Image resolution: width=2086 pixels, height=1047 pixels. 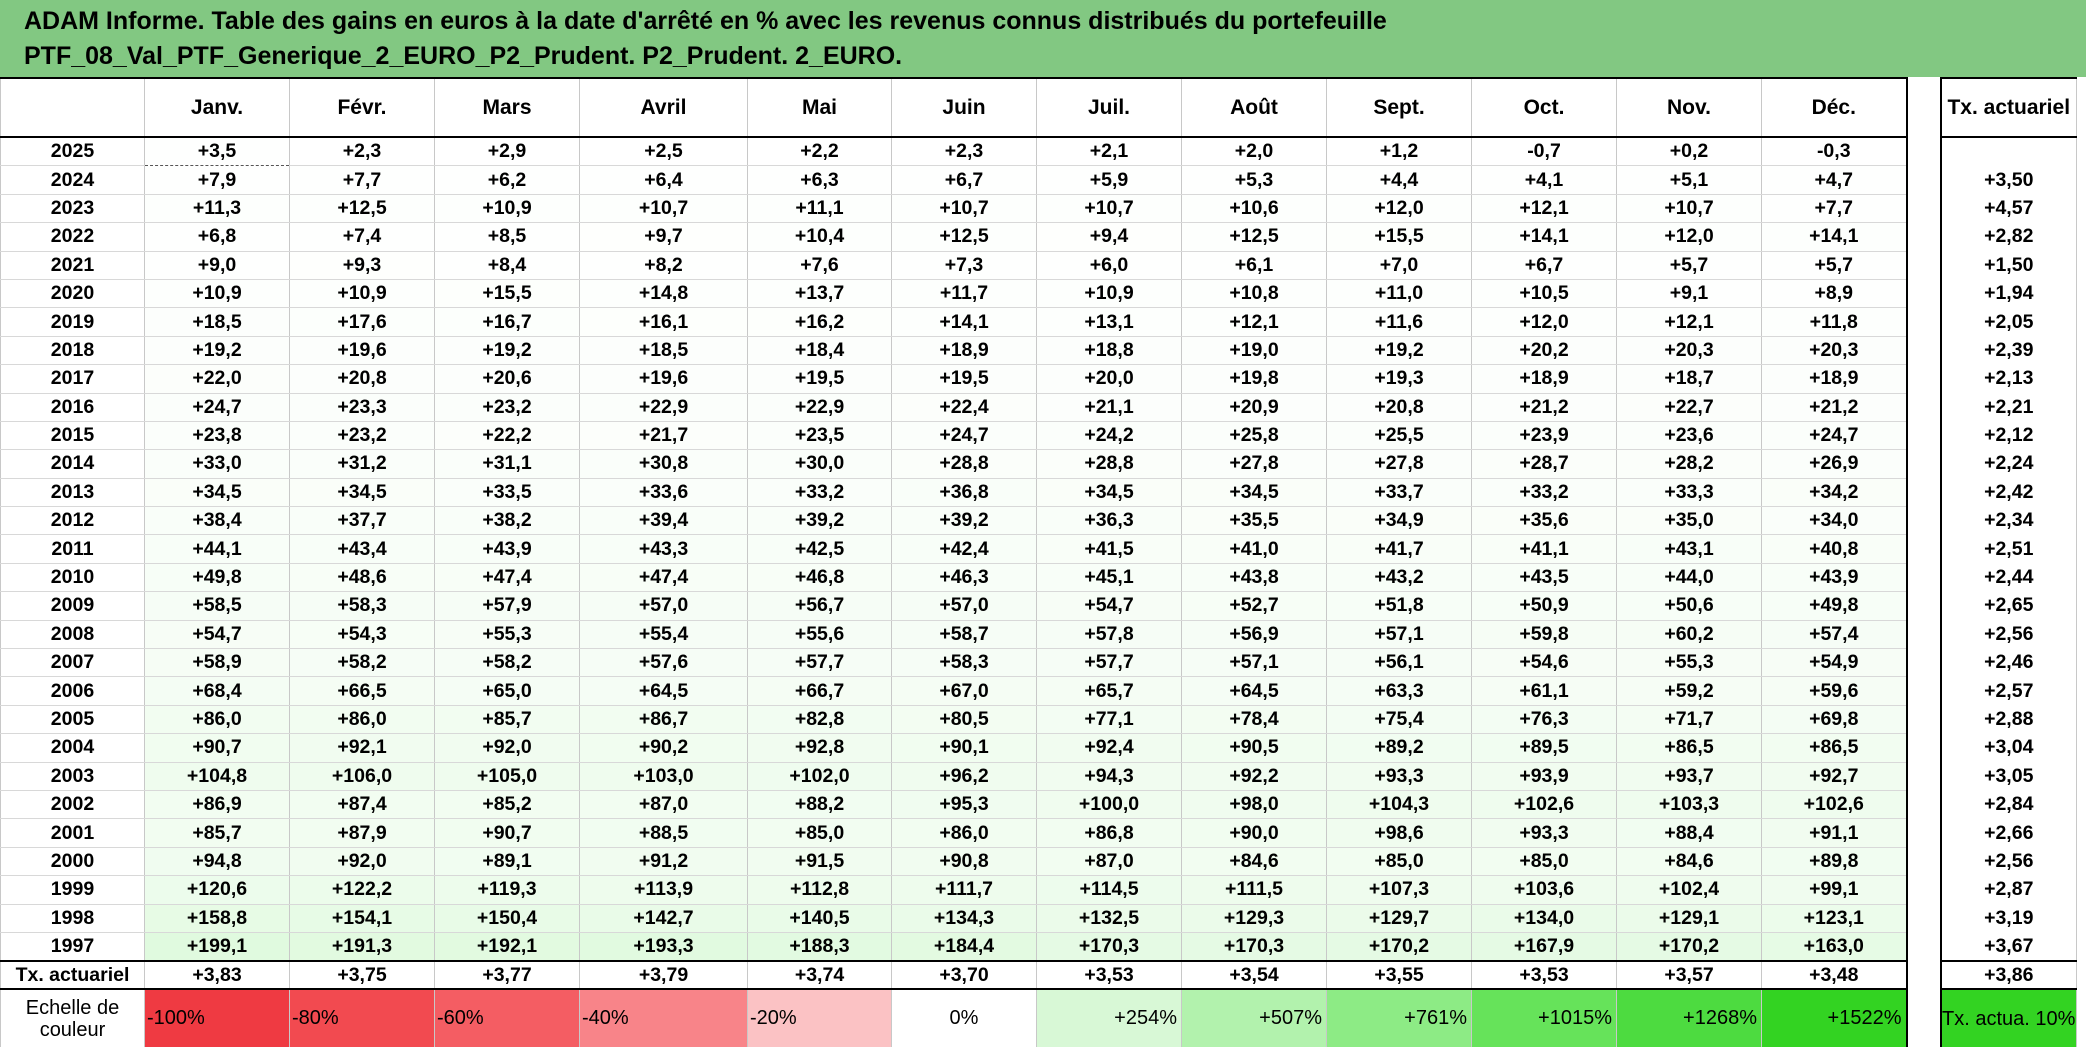 What do you see at coordinates (72, 805) in the screenshot?
I see `year-label: 2002` at bounding box center [72, 805].